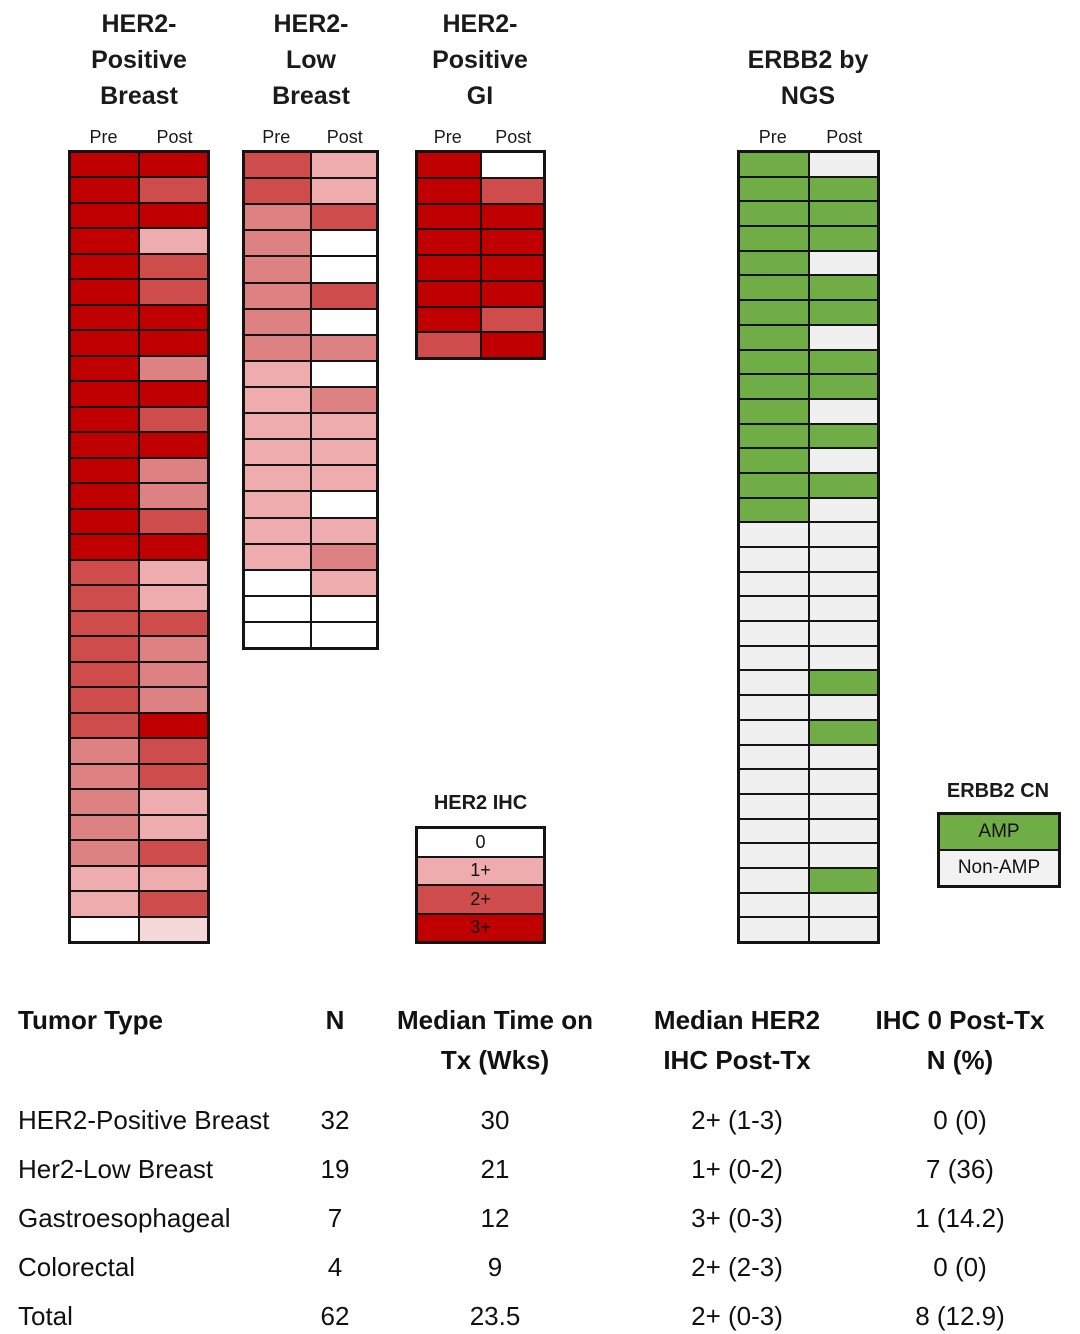 This screenshot has width=1080, height=1334. What do you see at coordinates (480, 842) in the screenshot?
I see `legend-swatch-0: 0` at bounding box center [480, 842].